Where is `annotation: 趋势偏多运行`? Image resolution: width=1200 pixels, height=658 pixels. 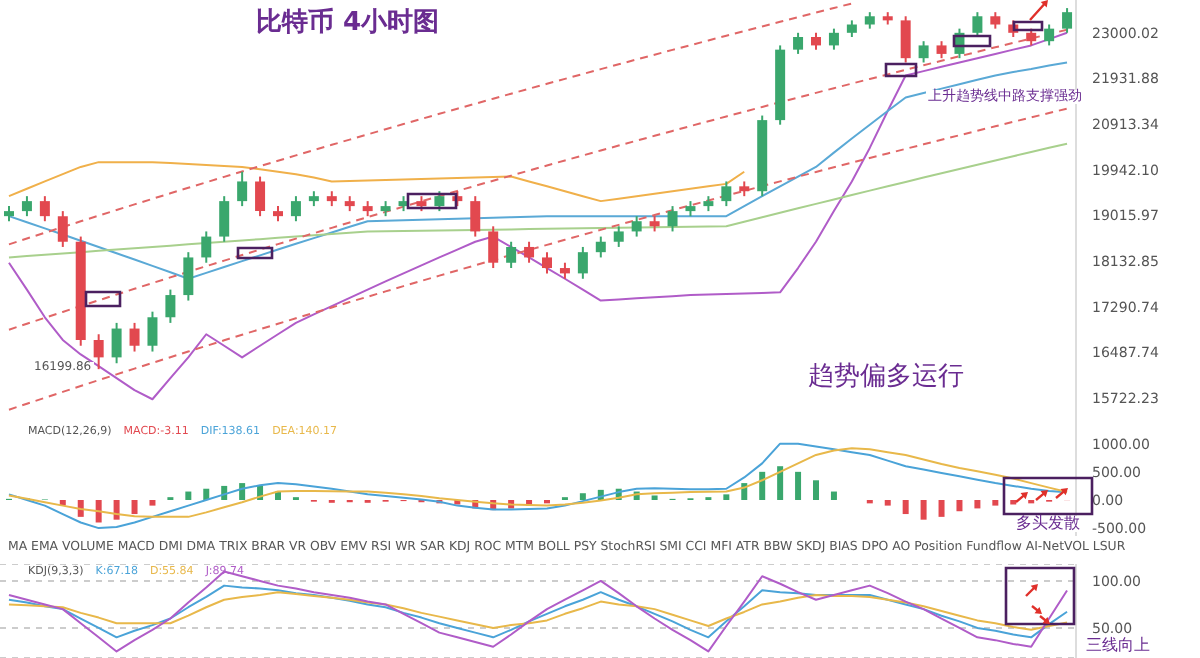
annotation: 趋势偏多运行 is located at coordinates (886, 377).